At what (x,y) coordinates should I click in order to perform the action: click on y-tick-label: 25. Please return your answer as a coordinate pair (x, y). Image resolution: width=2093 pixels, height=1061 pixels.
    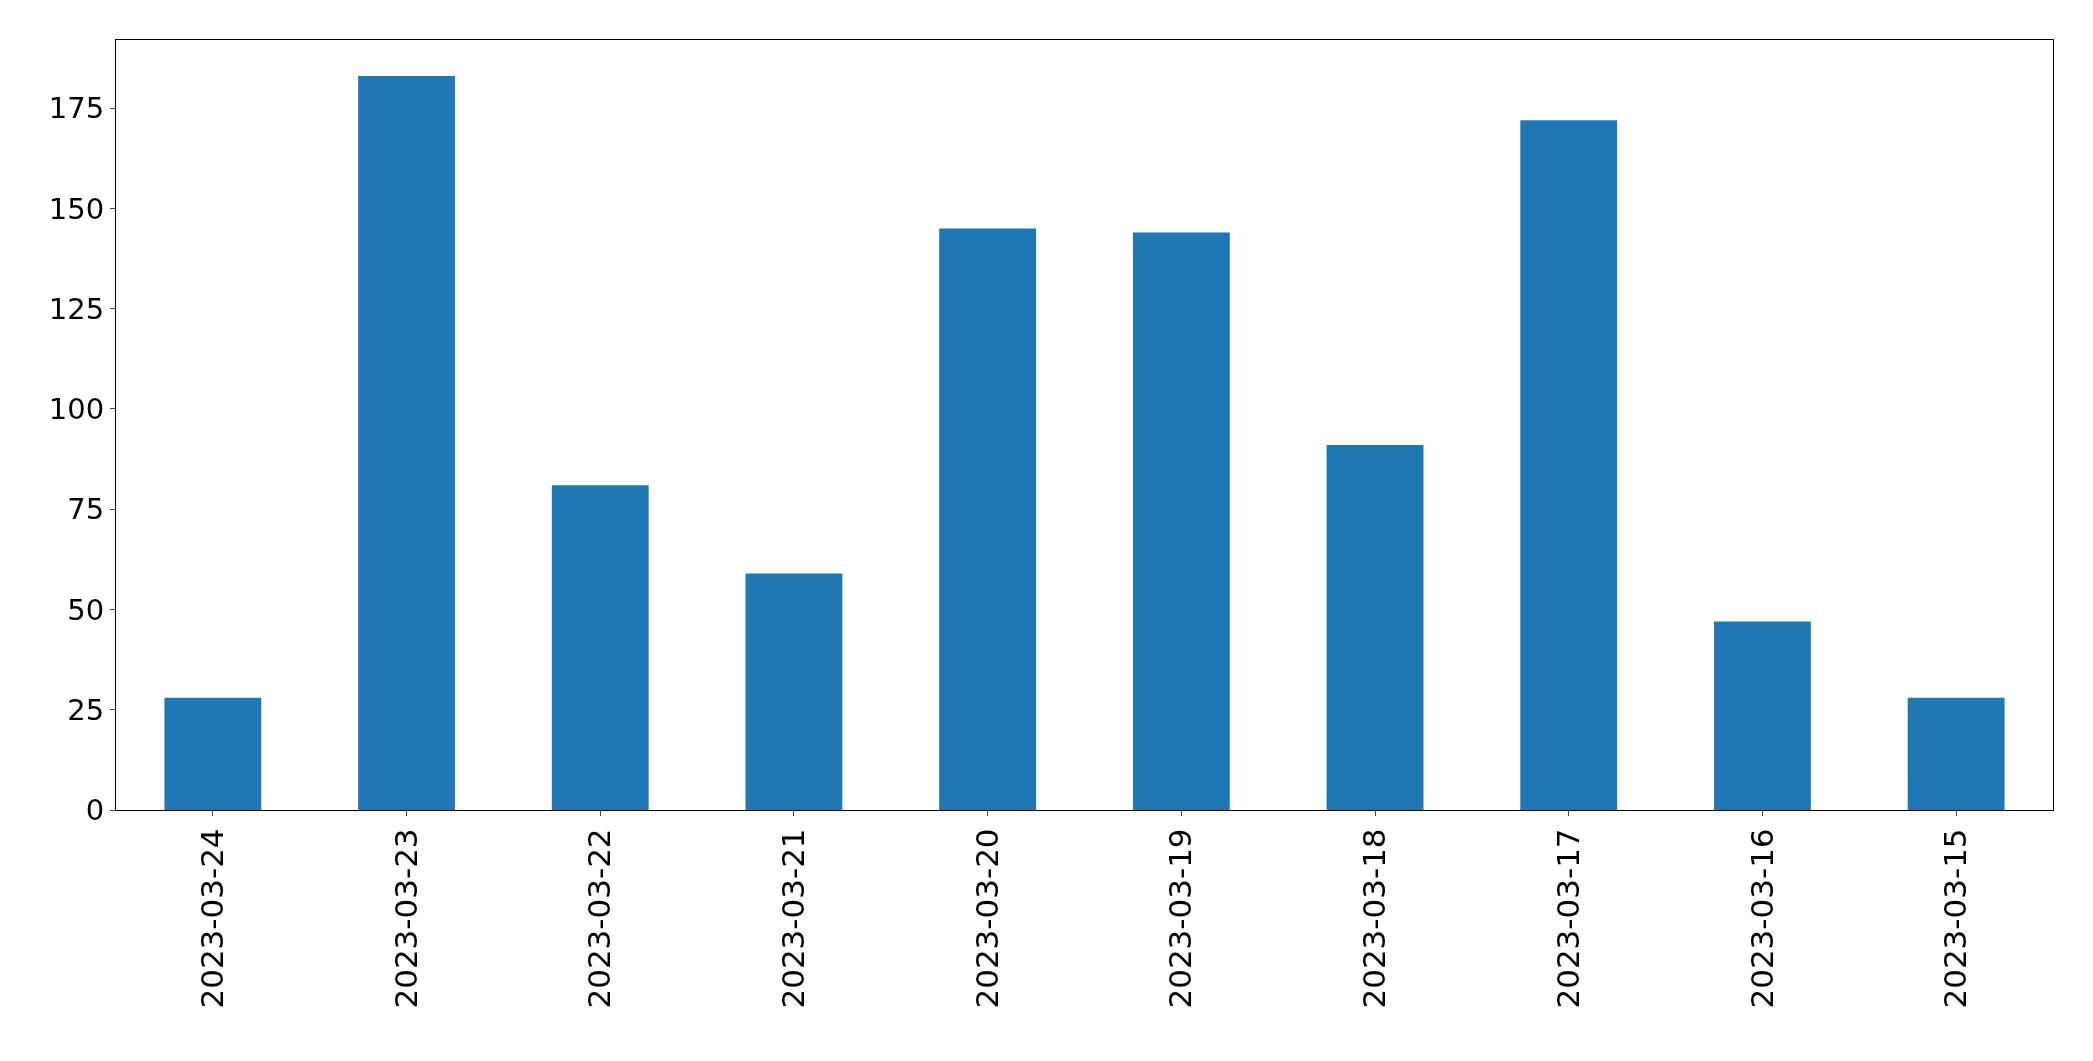
    Looking at the image, I should click on (86, 709).